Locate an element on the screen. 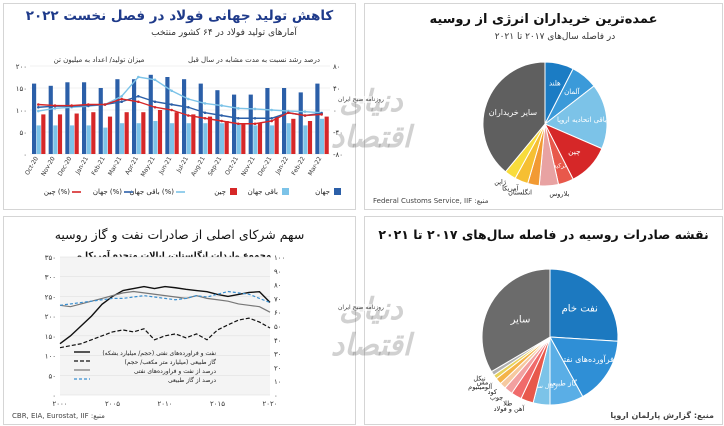 The height and width of the screenshot is (426, 724). buyers-chart-subtitle: در فاصله سال‌های ۲۰۱۷ تا ۲۰۲۱ is located at coordinates (555, 37).